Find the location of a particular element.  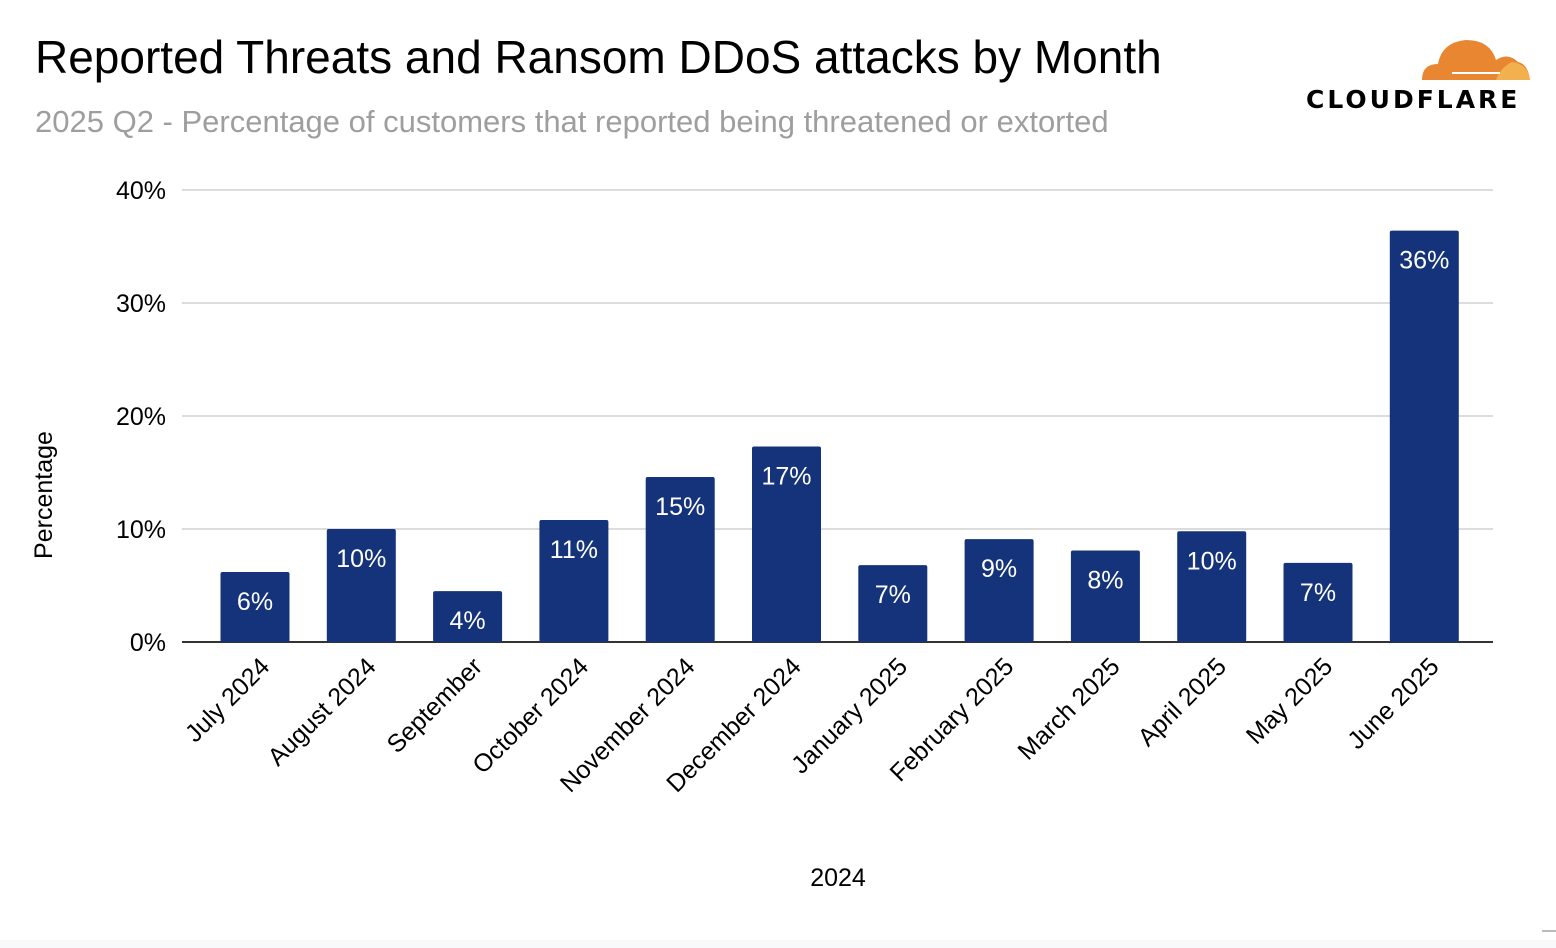

y-tick-label: 30% is located at coordinates (141, 304).